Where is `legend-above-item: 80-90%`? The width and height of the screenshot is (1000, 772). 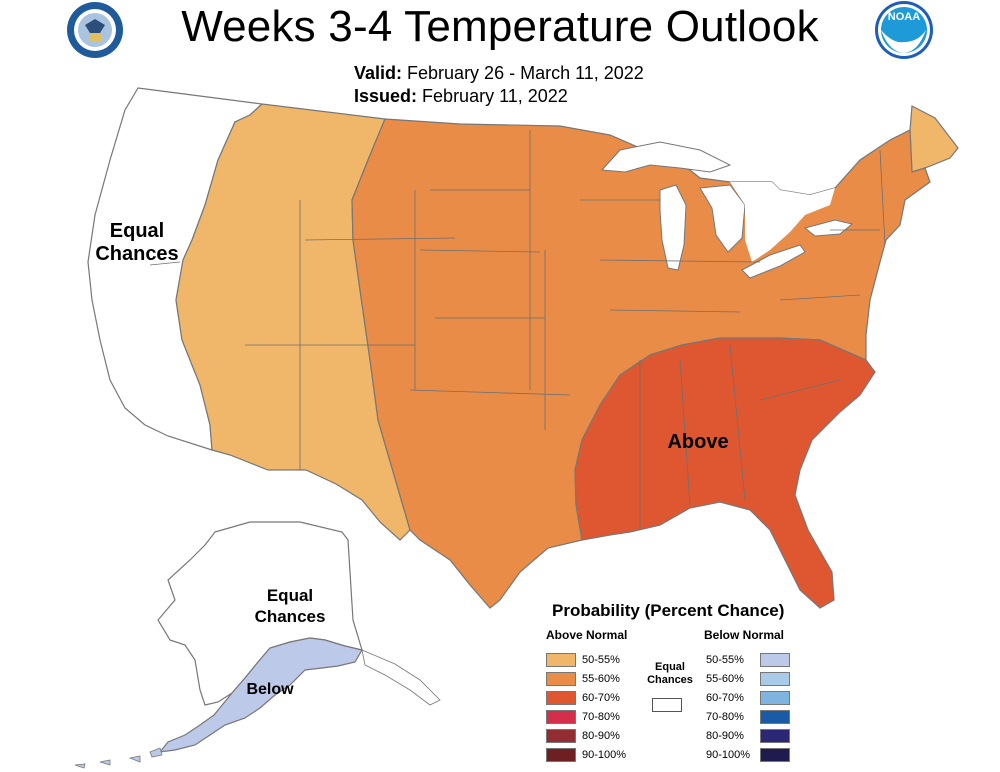
legend-above-item: 80-90% is located at coordinates (586, 738).